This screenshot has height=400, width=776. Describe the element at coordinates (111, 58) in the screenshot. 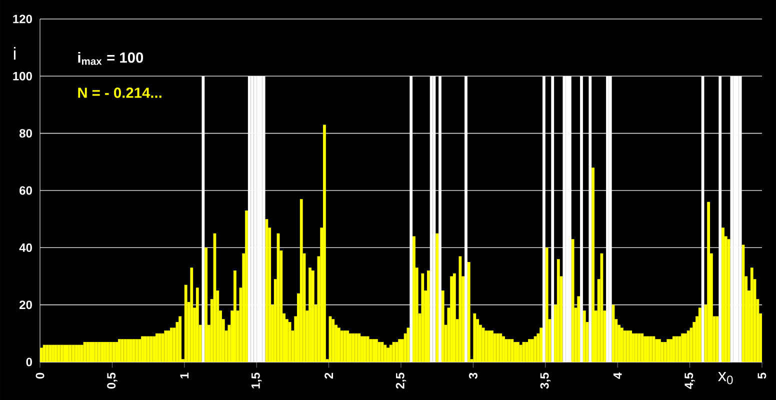

I see `annotation: i$_{max}$ = 100` at that location.